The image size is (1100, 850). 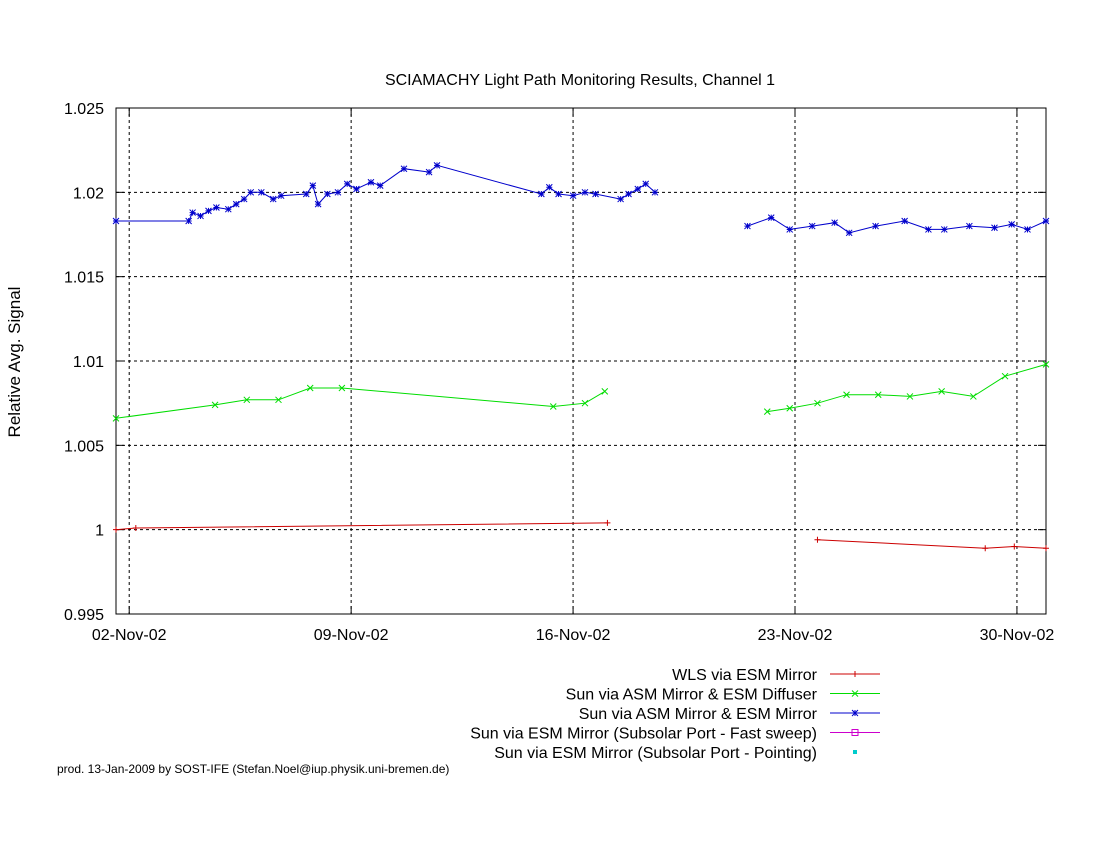 I want to click on x-tick-label: 30-Nov-02, so click(x=1017, y=635).